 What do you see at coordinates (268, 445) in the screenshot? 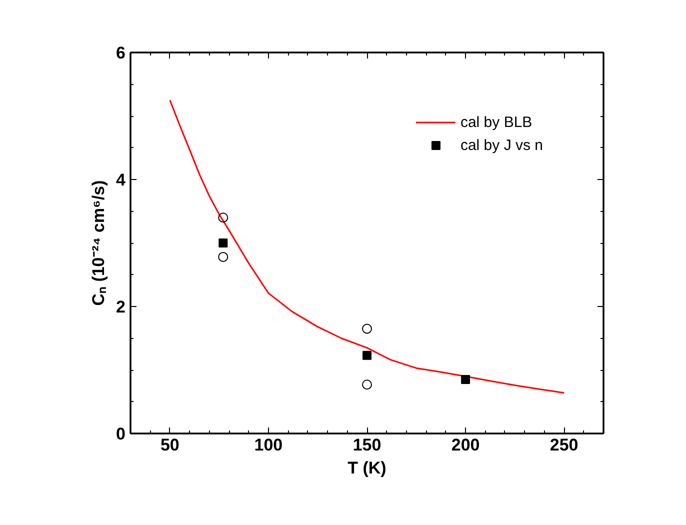
I see `x-tick-label: 100` at bounding box center [268, 445].